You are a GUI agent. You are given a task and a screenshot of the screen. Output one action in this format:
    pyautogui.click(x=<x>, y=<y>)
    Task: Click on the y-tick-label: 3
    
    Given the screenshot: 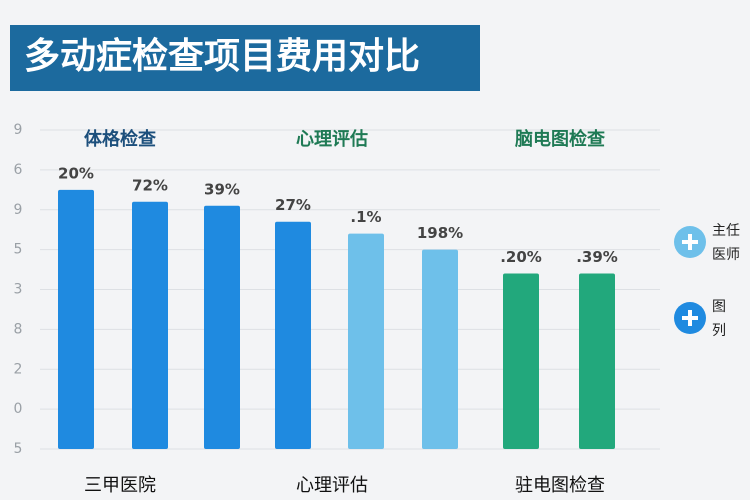 What is the action you would take?
    pyautogui.click(x=18, y=290)
    